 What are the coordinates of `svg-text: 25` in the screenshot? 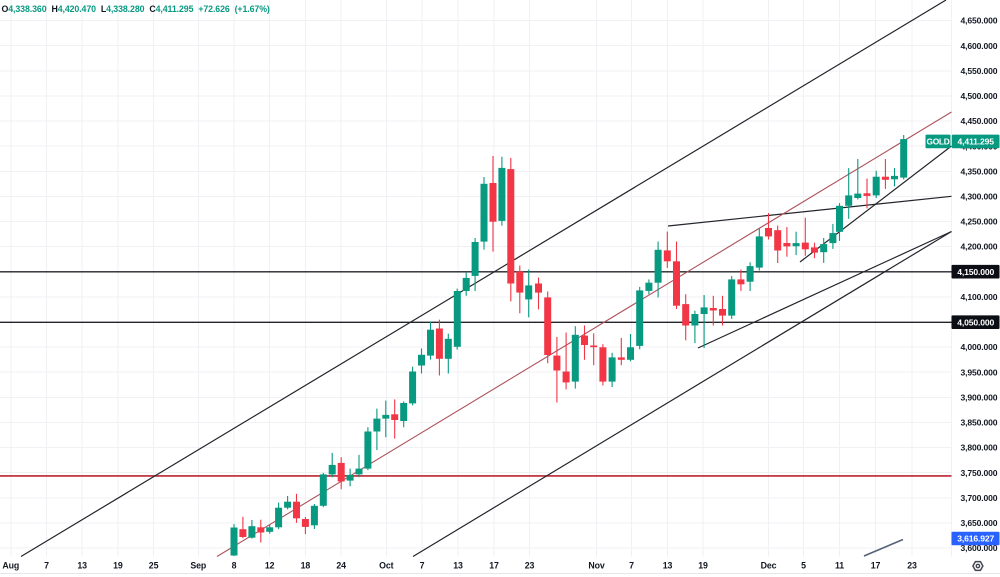 It's located at (154, 566).